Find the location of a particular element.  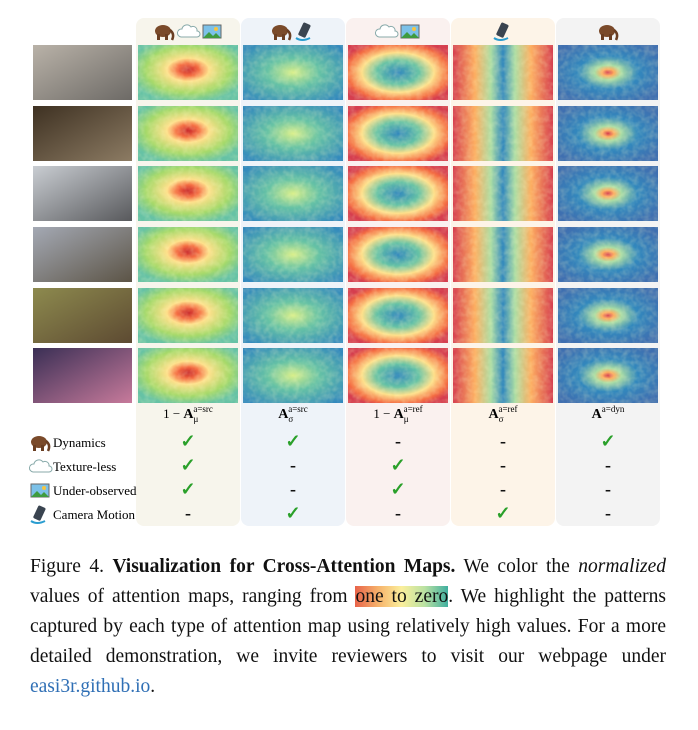

column-label: 1 − Aμa=ref is located at coordinates (397, 414).